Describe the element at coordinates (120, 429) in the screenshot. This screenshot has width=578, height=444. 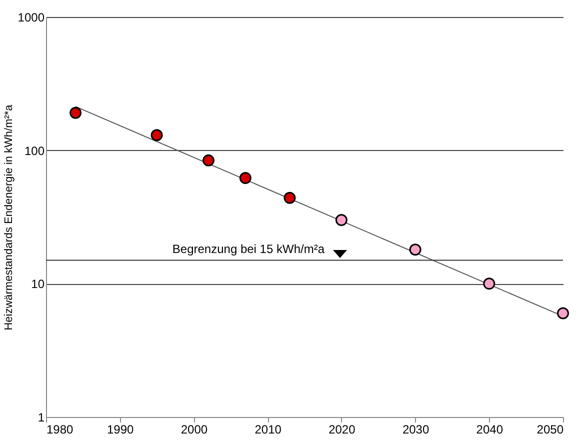
I see `x-tick-label: 1990` at that location.